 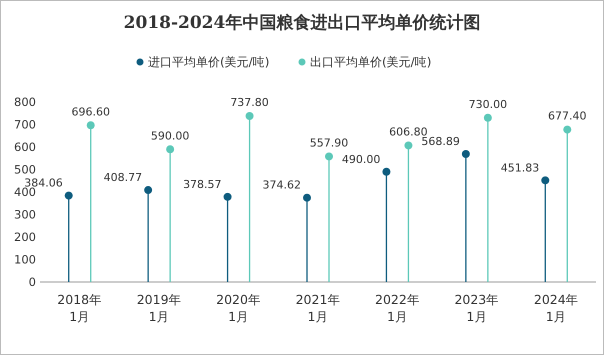 What do you see at coordinates (567, 116) in the screenshot?
I see `data-label: 677.40` at bounding box center [567, 116].